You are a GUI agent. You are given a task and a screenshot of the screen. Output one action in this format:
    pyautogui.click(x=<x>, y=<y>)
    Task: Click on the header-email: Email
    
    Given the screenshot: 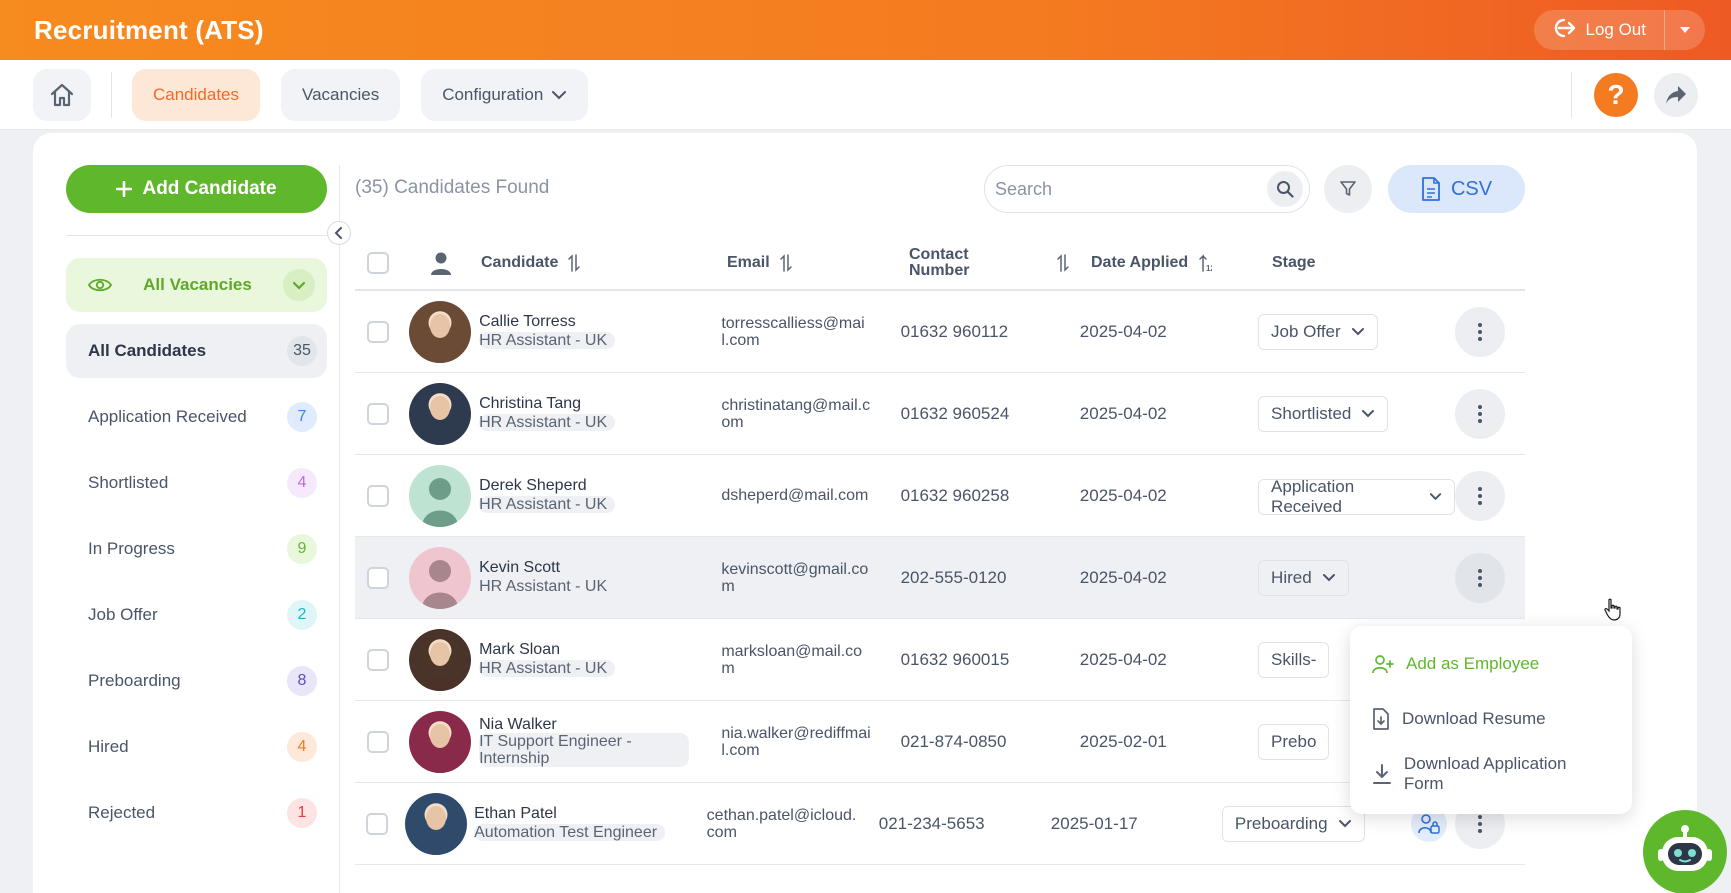 What is the action you would take?
    pyautogui.click(x=748, y=262)
    